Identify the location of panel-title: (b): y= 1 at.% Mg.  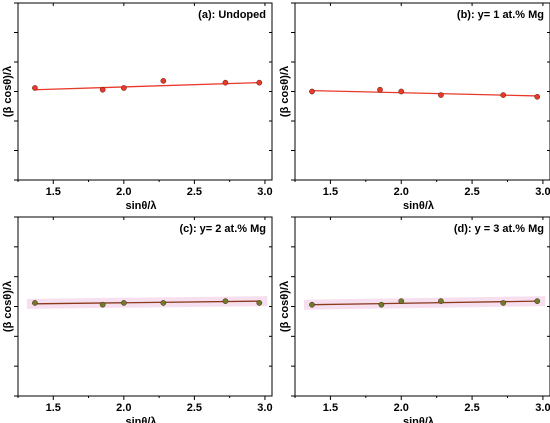
(500, 15).